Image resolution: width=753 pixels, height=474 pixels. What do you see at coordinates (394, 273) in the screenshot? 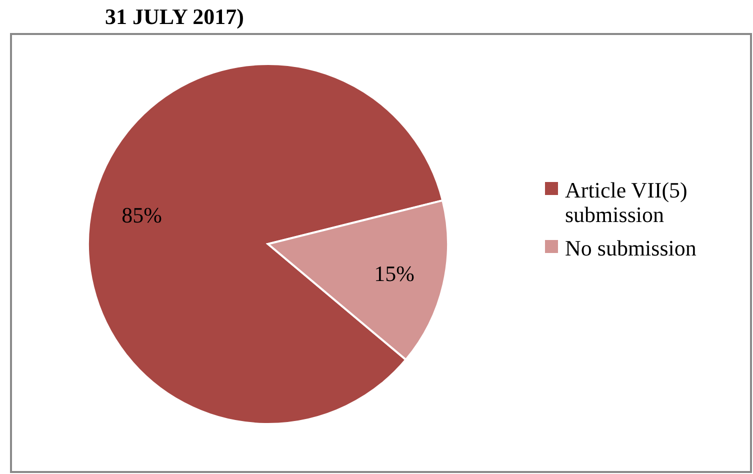
I see `data-label: 15%` at bounding box center [394, 273].